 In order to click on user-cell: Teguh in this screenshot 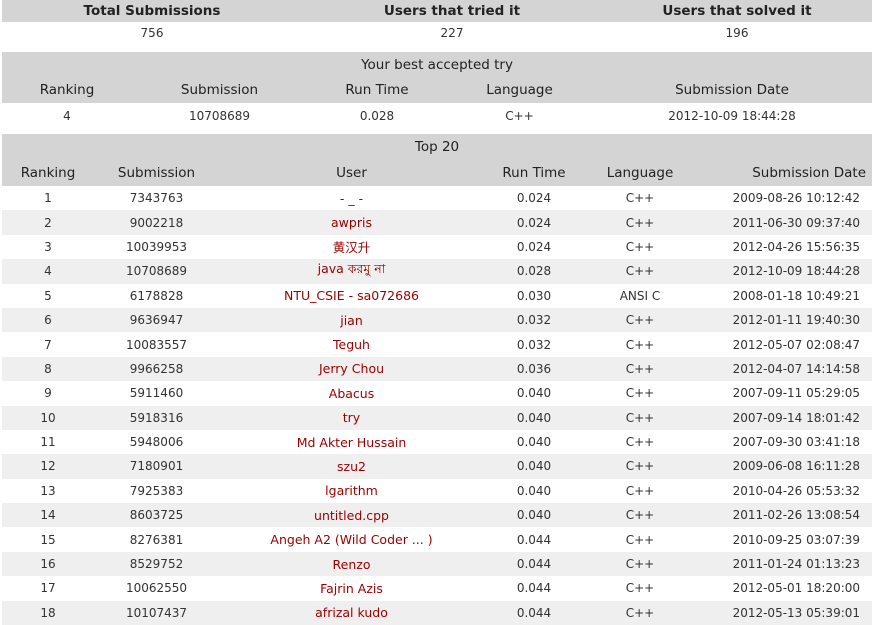, I will do `click(351, 344)`.